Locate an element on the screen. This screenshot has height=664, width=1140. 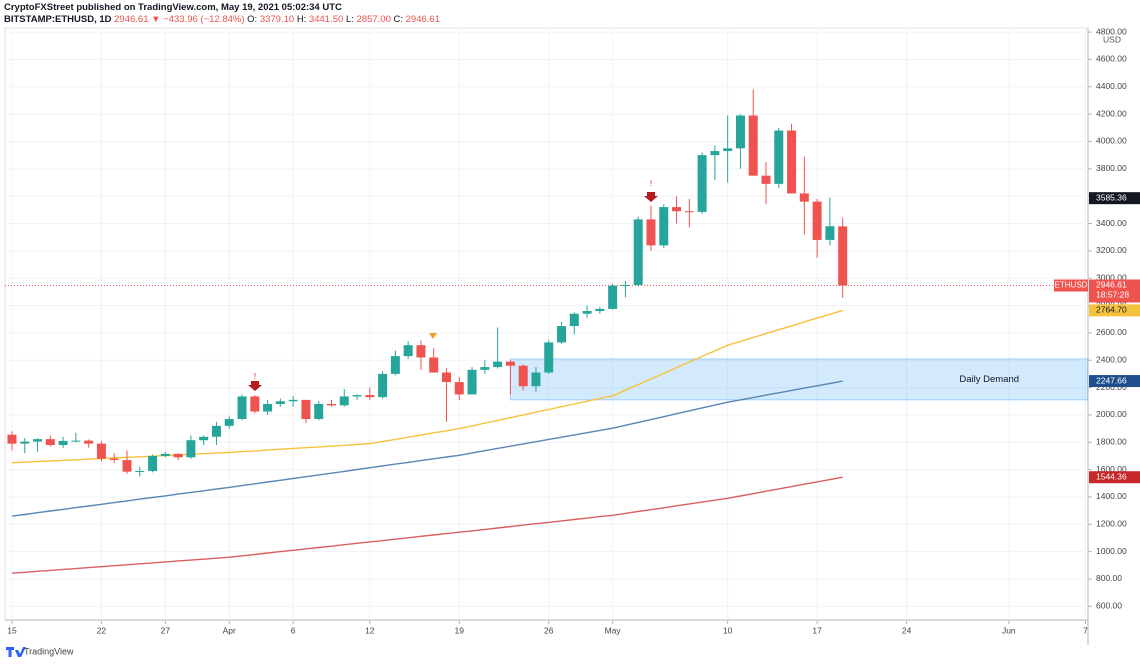
currency-label: USD is located at coordinates (1112, 39).